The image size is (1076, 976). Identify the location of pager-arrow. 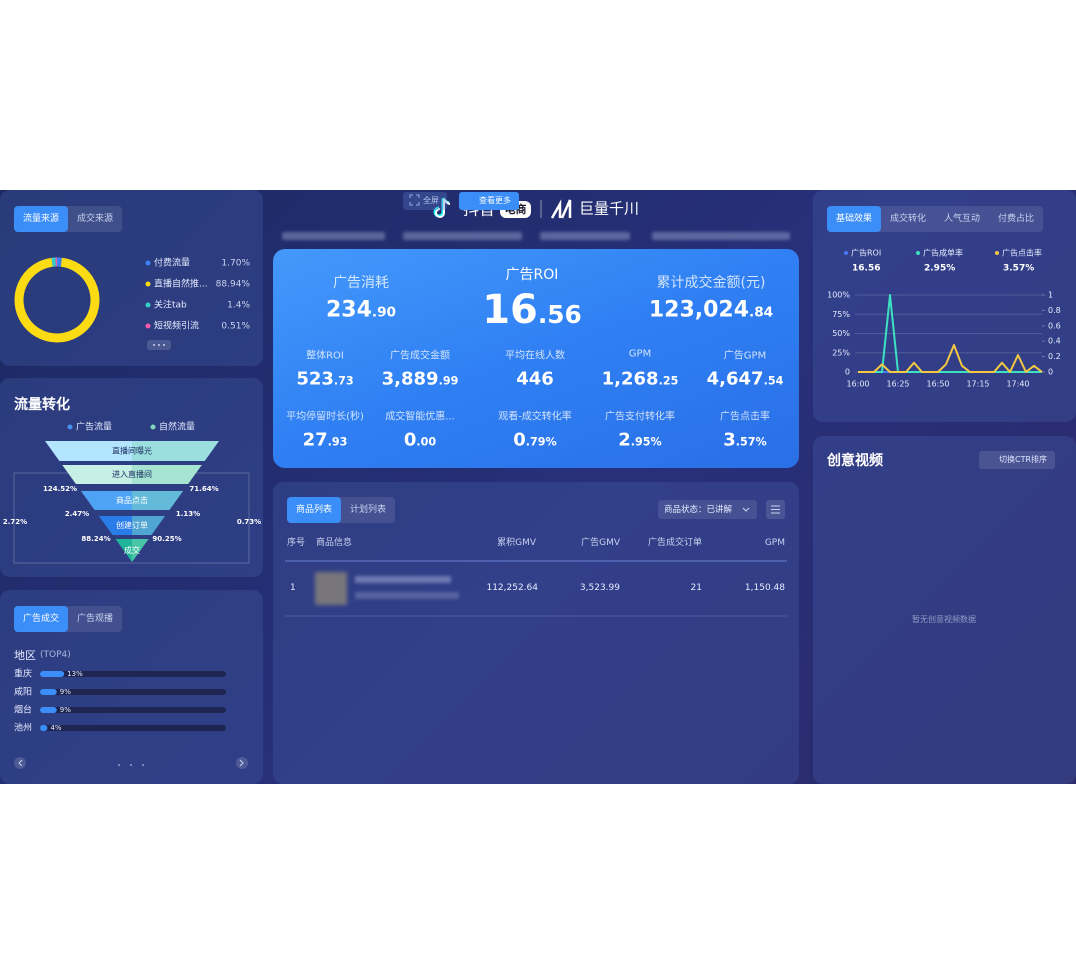
(20, 763).